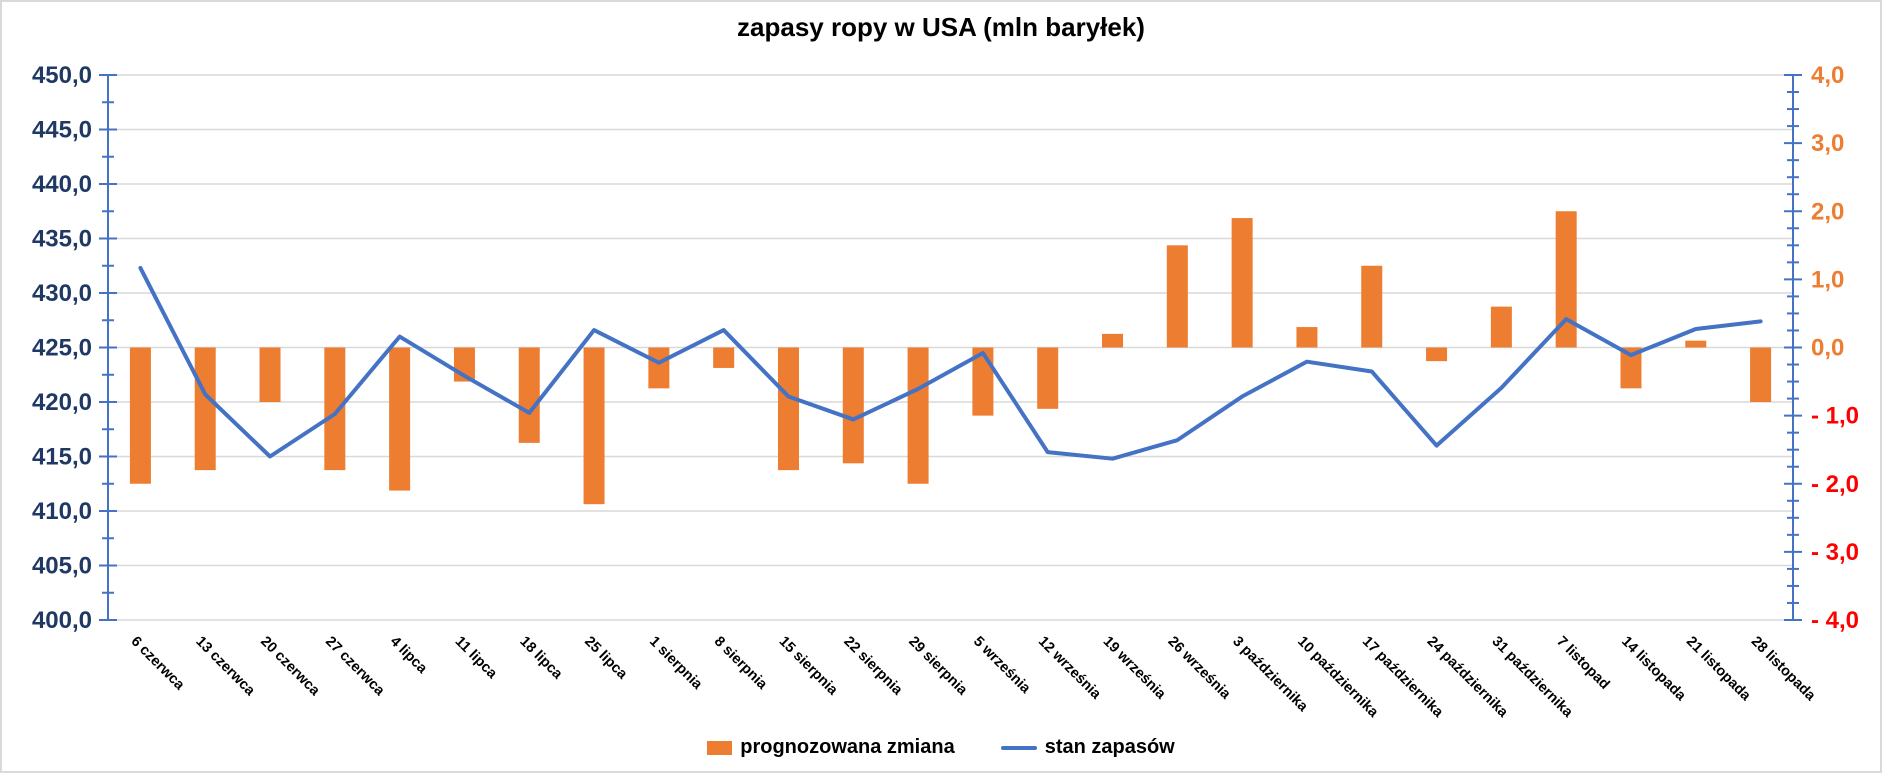 The image size is (1882, 775). Describe the element at coordinates (1135, 669) in the screenshot. I see `x-axis-label: 19 września` at that location.